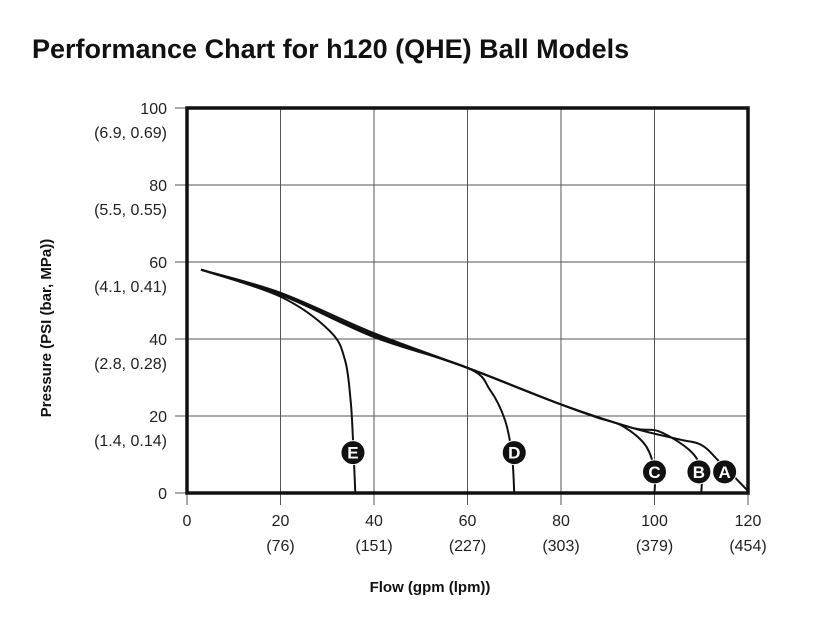 Image resolution: width=818 pixels, height=632 pixels. I want to click on y-tick-label: 60, so click(158, 263).